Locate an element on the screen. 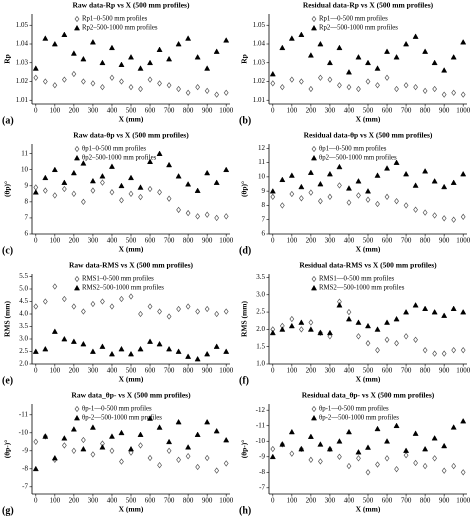 Image resolution: width=474 pixels, height=519 pixels. y-tick-label: 1.5 is located at coordinates (260, 346).